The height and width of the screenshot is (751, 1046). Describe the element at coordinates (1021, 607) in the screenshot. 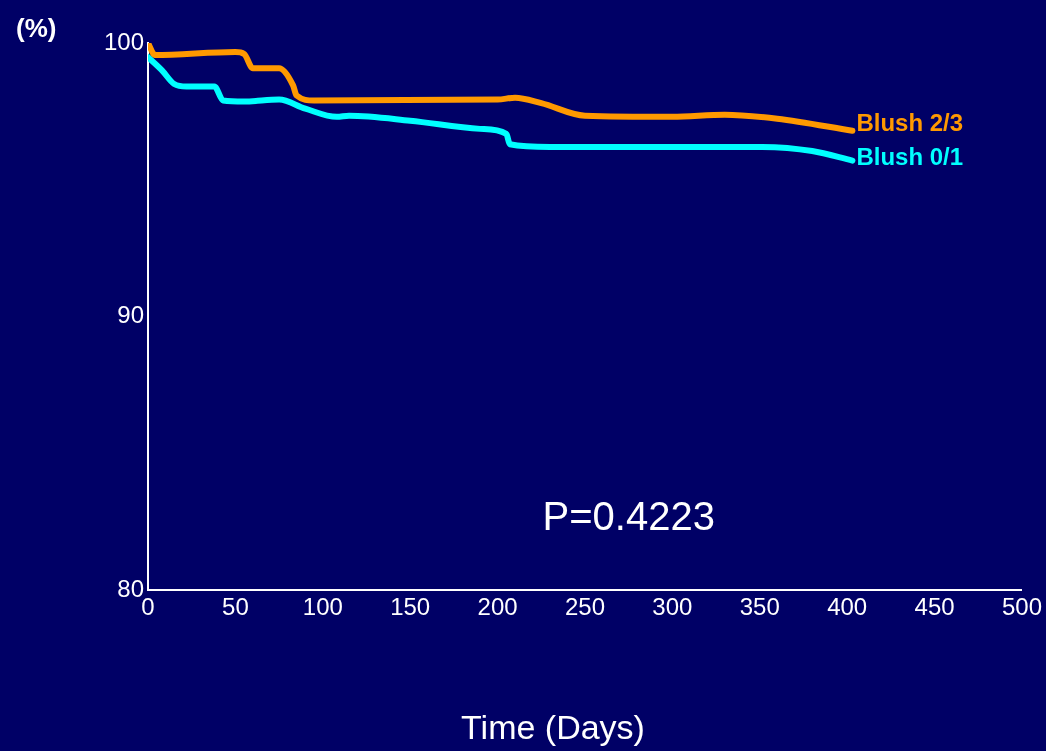

I see `x-tick-label: 500` at that location.